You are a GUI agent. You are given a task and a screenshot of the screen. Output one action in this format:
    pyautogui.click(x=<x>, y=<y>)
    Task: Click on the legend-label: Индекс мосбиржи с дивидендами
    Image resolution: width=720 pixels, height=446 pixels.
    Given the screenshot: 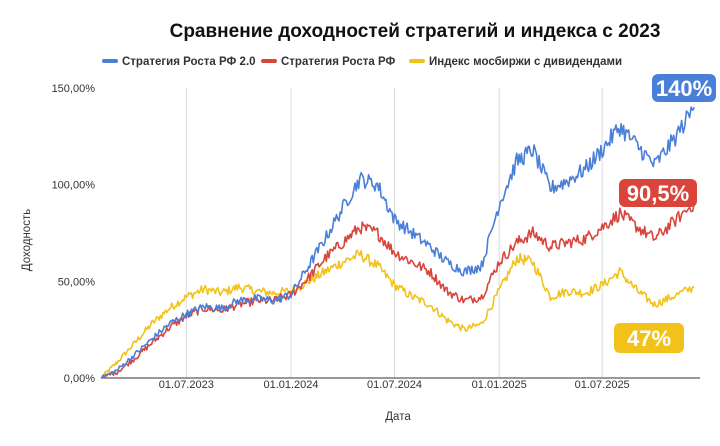 What is the action you would take?
    pyautogui.click(x=525, y=62)
    